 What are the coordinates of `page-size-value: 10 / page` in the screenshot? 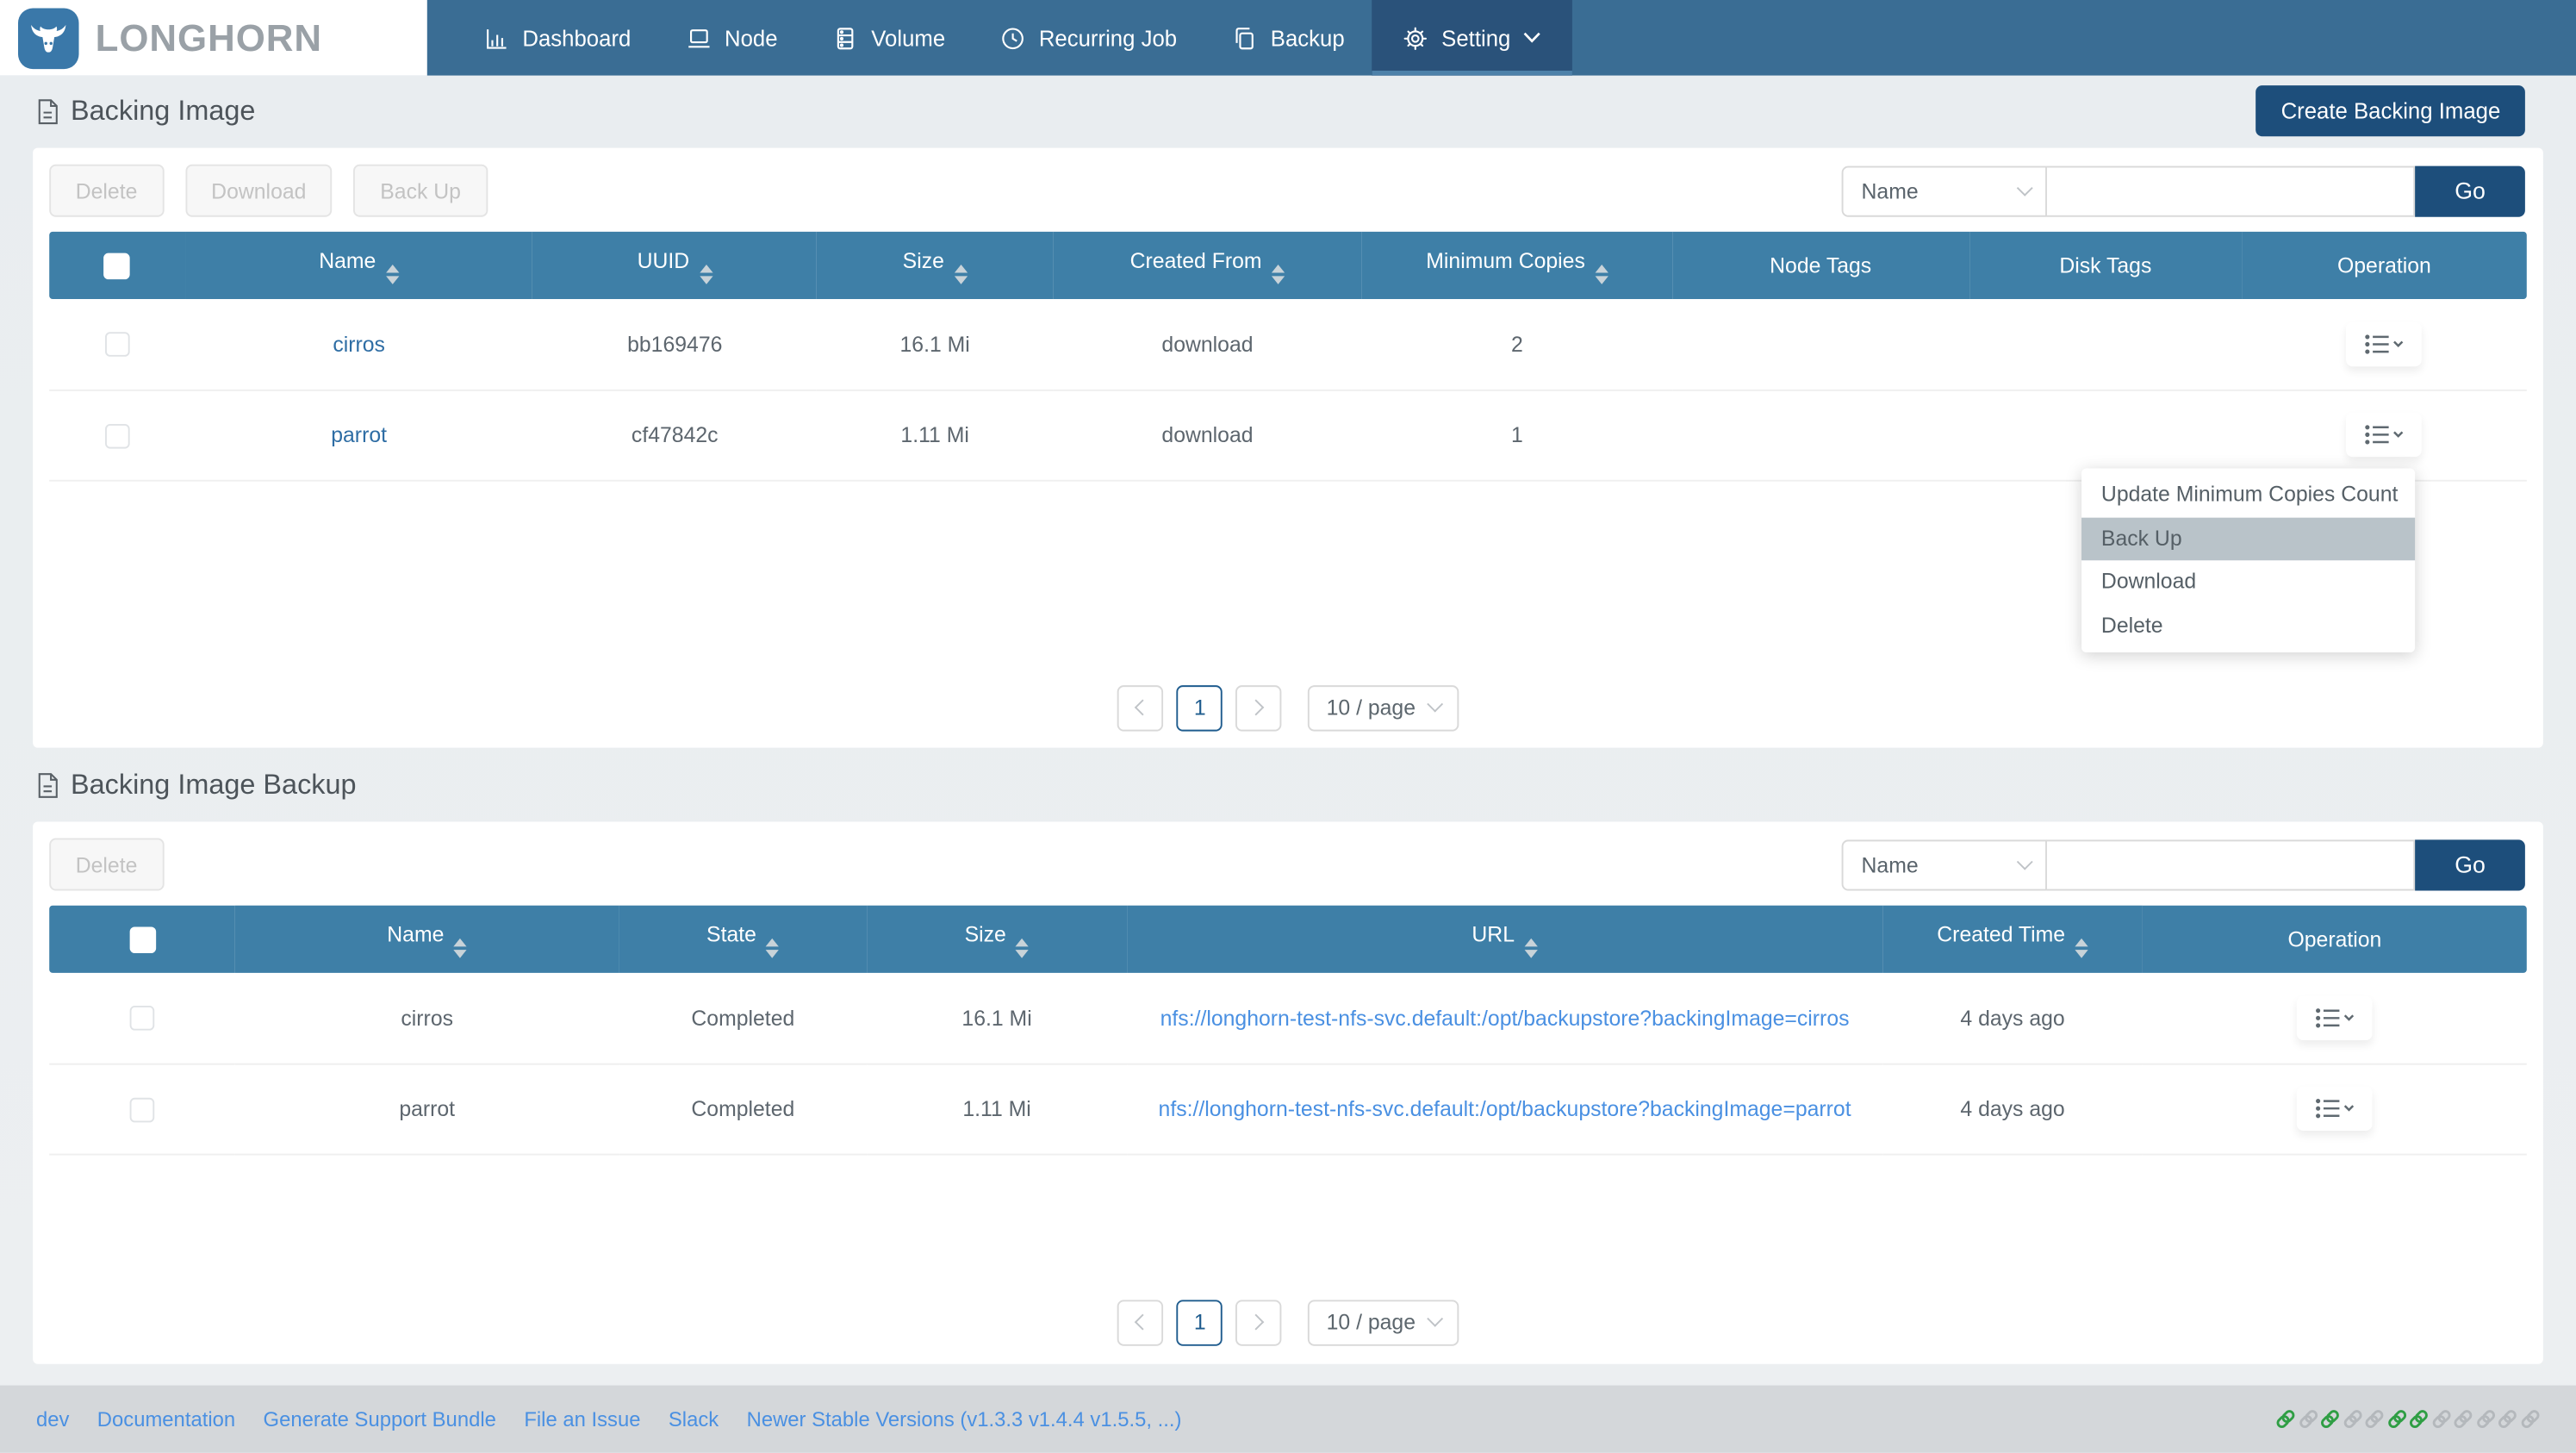 It's located at (1371, 1322).